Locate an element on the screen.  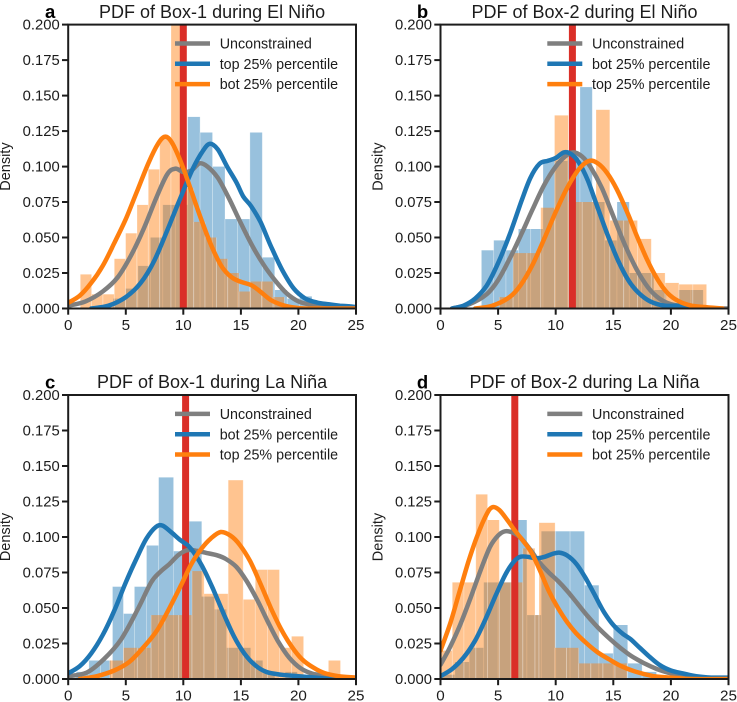
svg-text: a is located at coordinates (50, 11).